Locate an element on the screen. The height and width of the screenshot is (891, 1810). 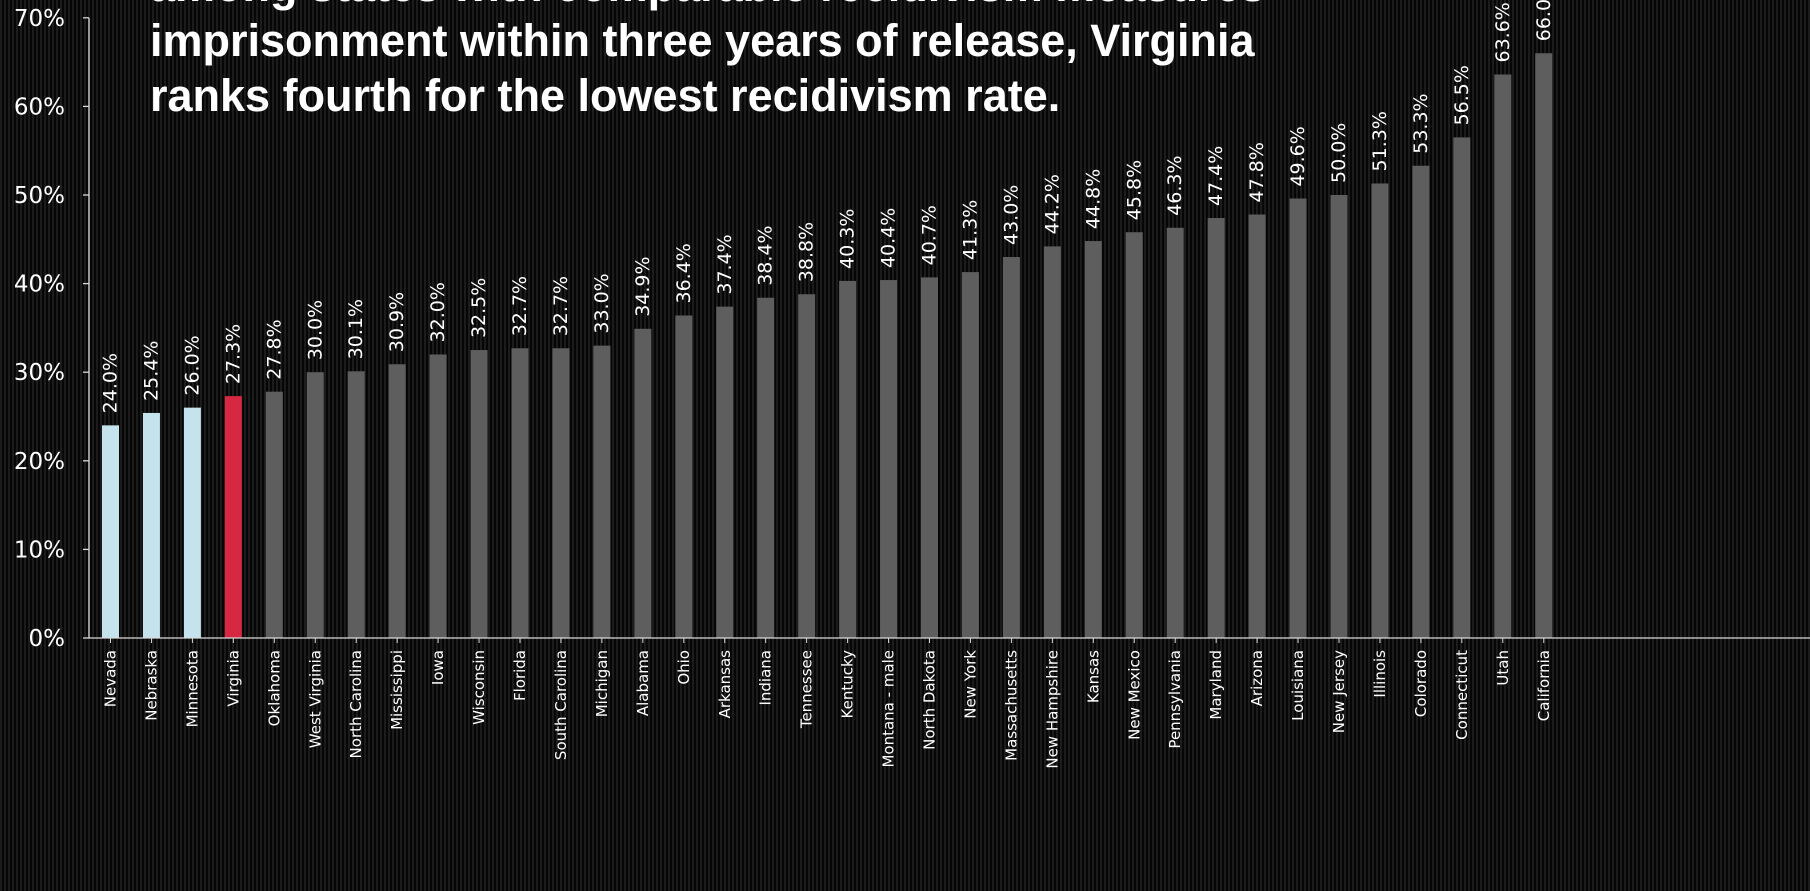
bar-kansas is located at coordinates (1093, 439).